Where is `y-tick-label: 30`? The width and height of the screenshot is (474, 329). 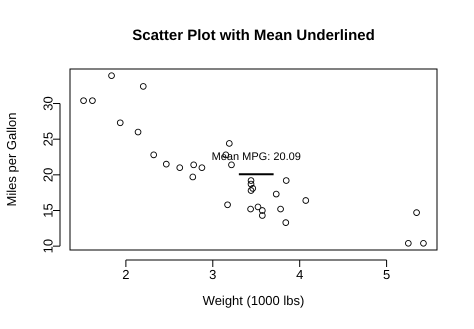 y-tick-label: 30 is located at coordinates (48, 103).